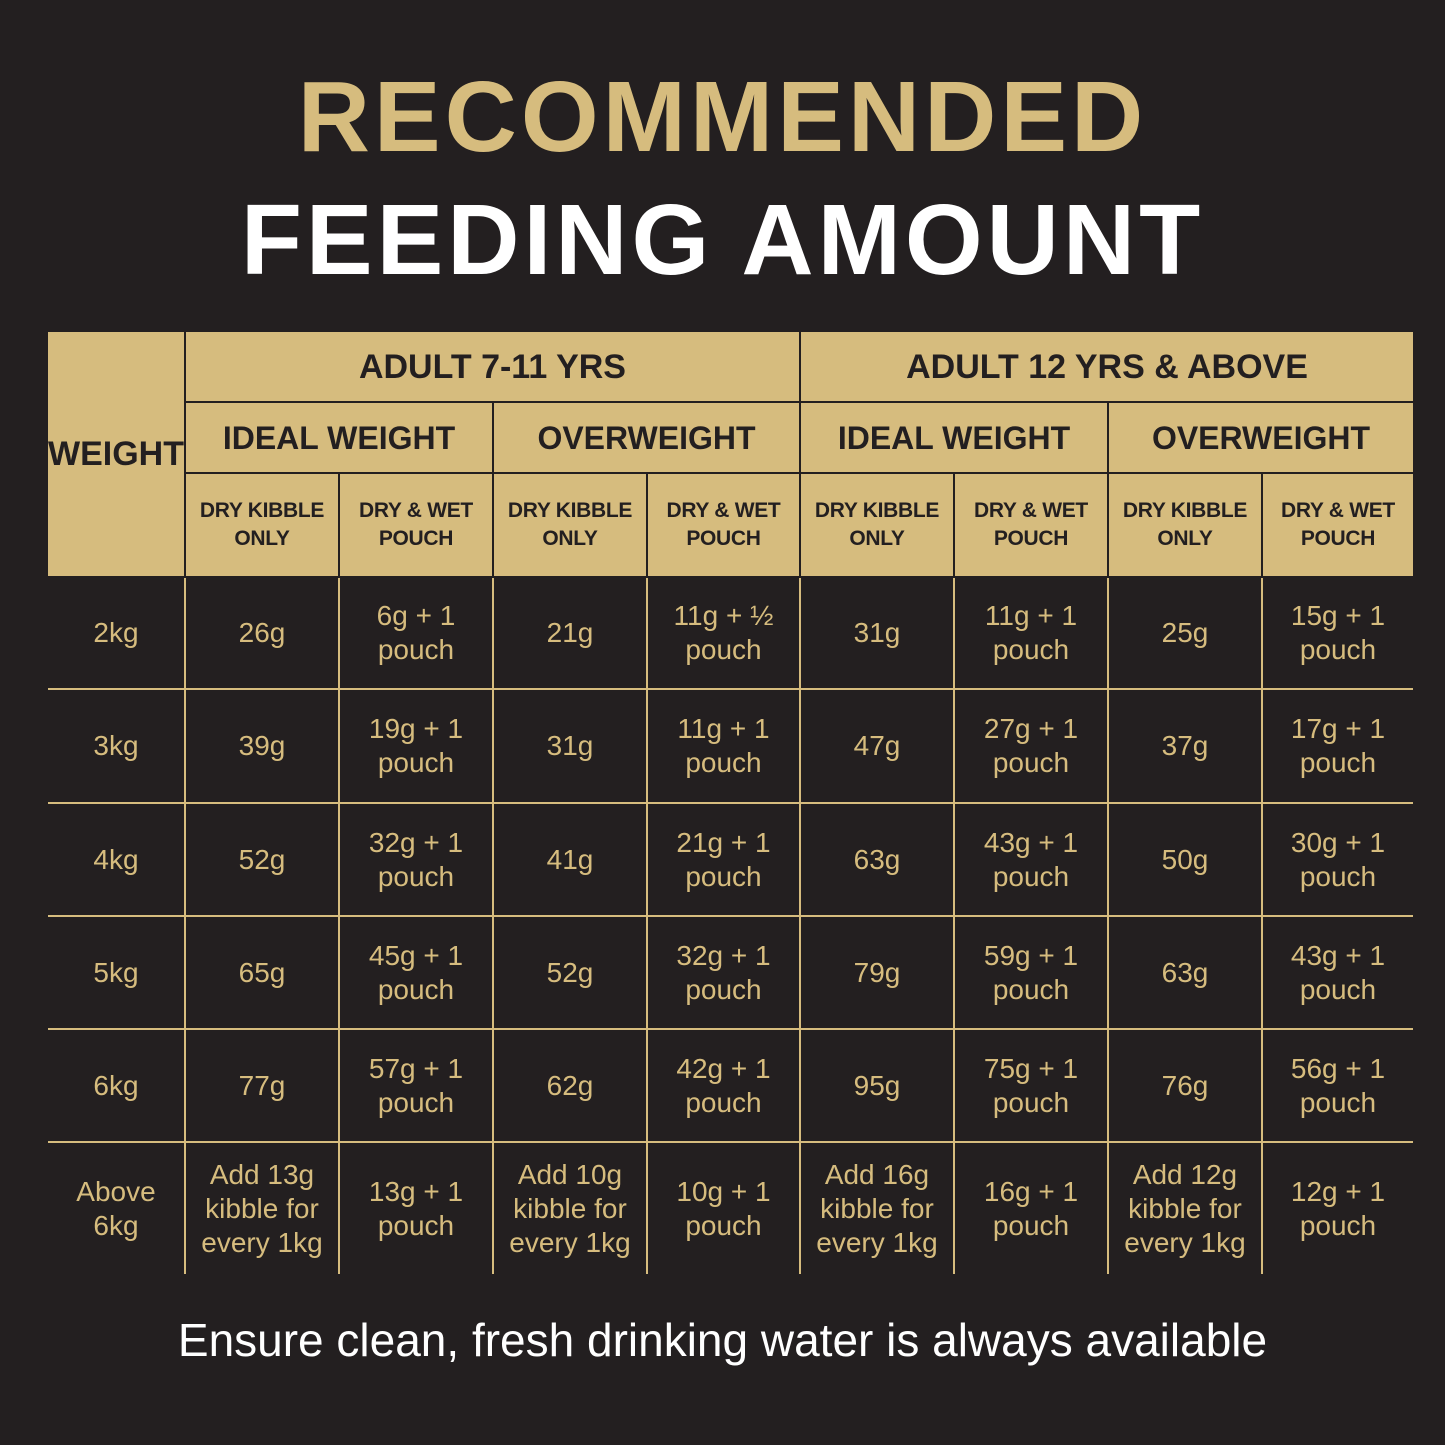  Describe the element at coordinates (723, 1086) in the screenshot. I see `amount-cell: 42g + 1 pouch` at that location.